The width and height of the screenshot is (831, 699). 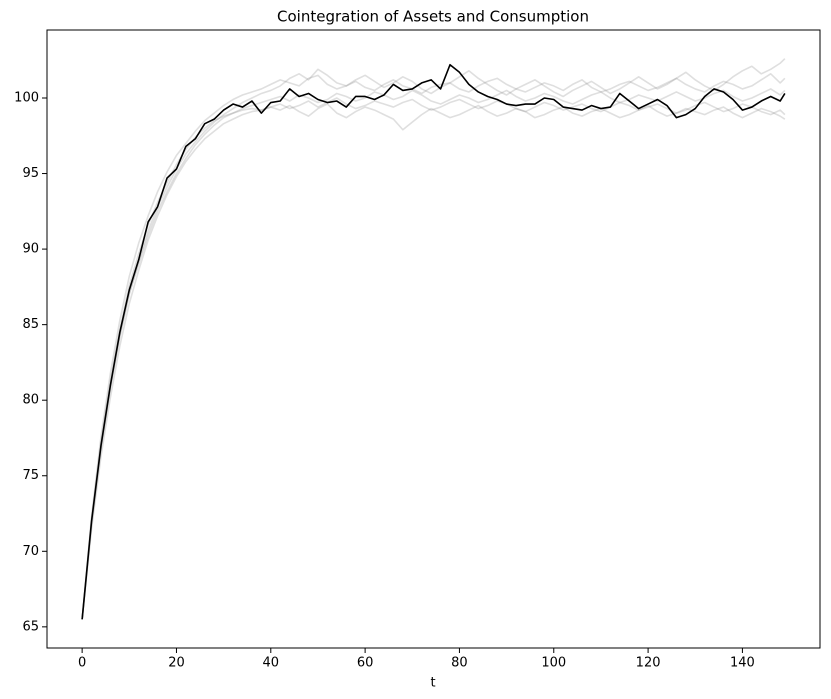 I want to click on x-tick-label: 0, so click(x=82, y=663).